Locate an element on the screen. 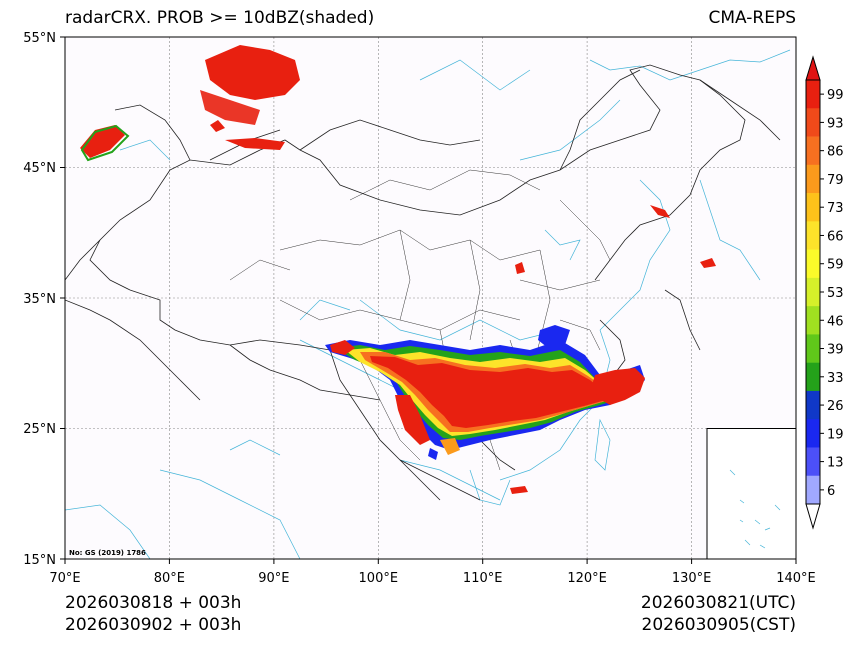 The width and height of the screenshot is (860, 647). lat-tick-label: 35°N is located at coordinates (39, 299).